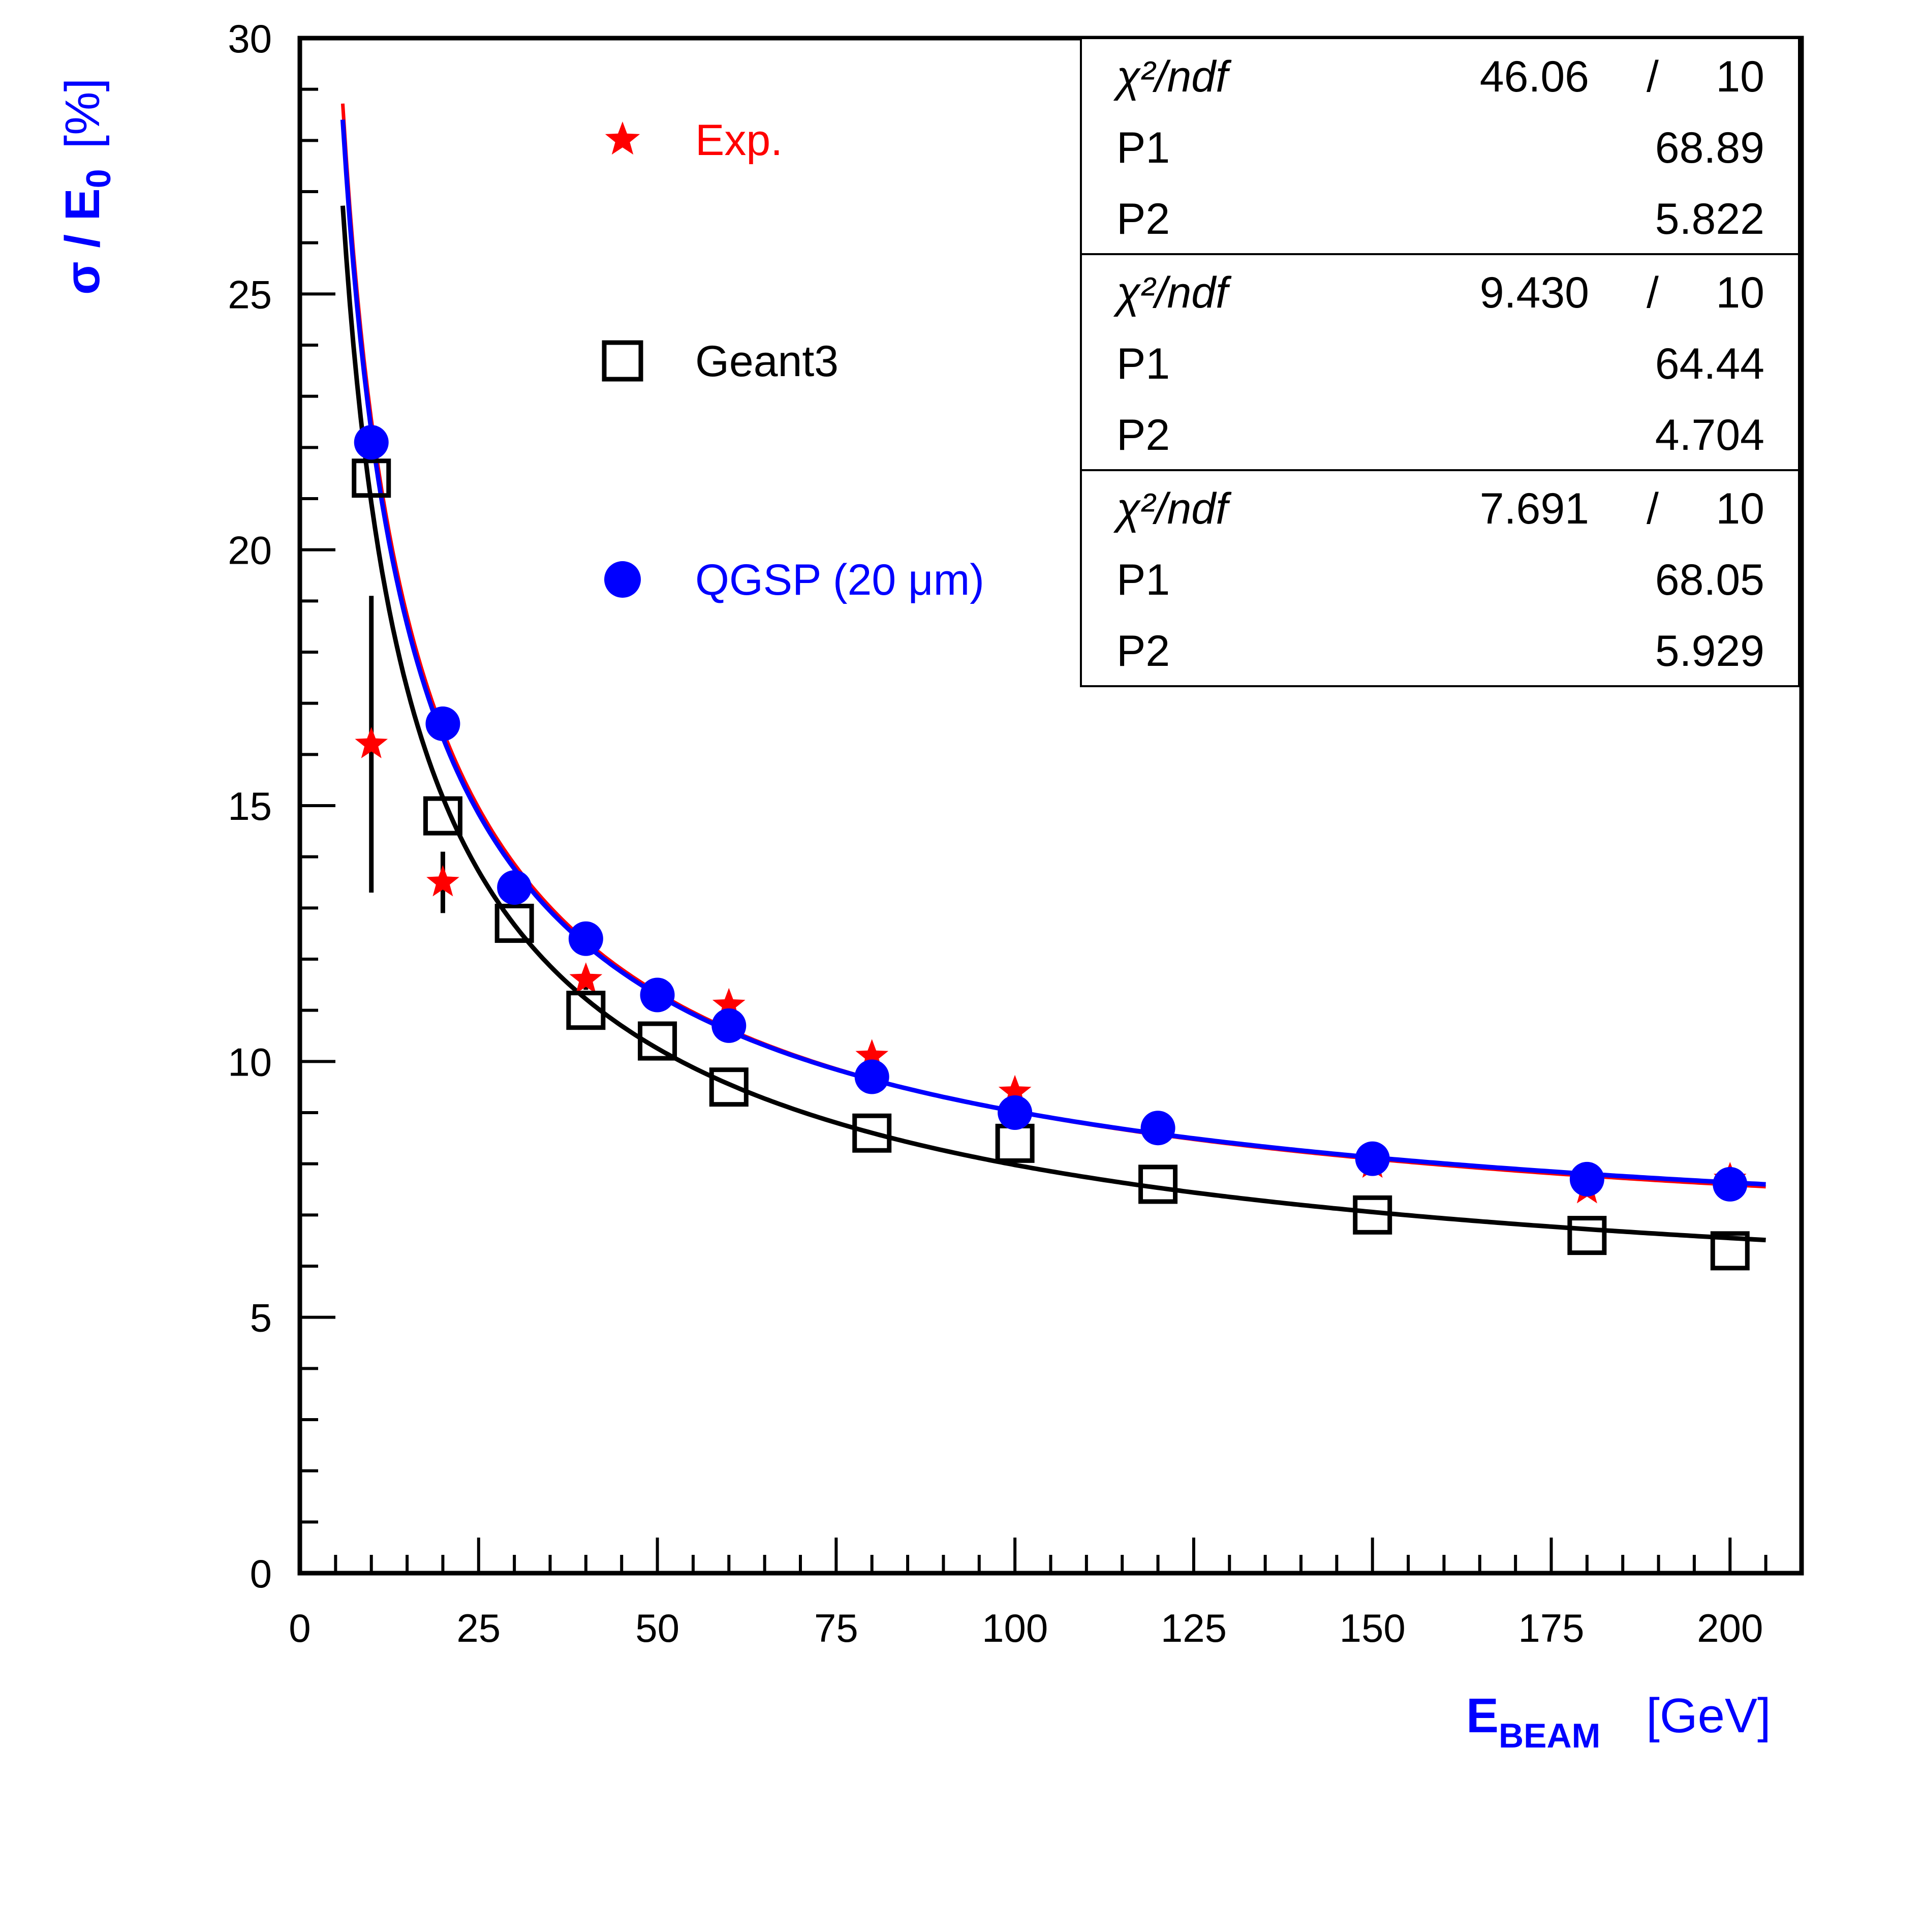 Image resolution: width=1923 pixels, height=1932 pixels. Describe the element at coordinates (82, 242) in the screenshot. I see `y-axis-title-main: σ / E` at that location.